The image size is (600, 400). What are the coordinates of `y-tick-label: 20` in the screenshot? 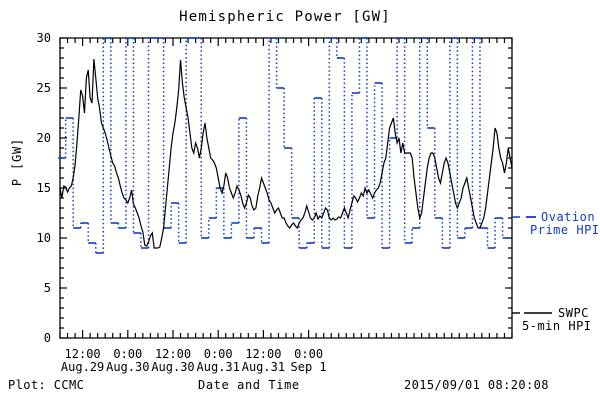 It's located at (44, 138).